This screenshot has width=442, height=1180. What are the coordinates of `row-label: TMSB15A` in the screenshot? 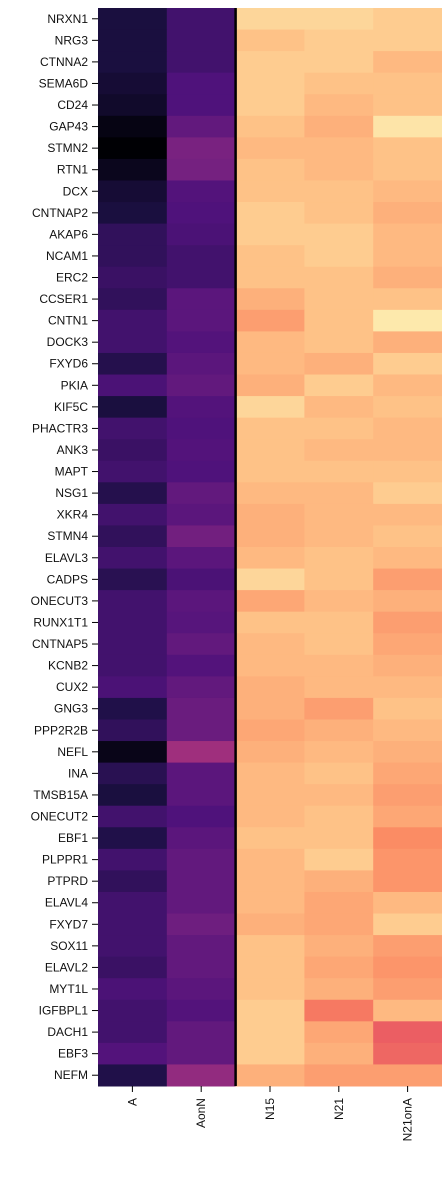 It's located at (60, 795).